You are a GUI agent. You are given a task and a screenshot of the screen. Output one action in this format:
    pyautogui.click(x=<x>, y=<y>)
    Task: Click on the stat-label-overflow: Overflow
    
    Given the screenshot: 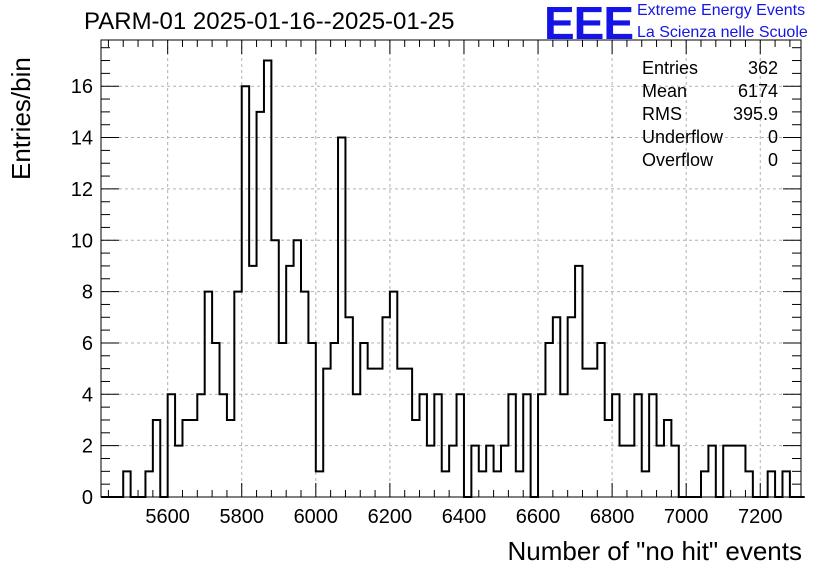 What is the action you would take?
    pyautogui.click(x=678, y=160)
    